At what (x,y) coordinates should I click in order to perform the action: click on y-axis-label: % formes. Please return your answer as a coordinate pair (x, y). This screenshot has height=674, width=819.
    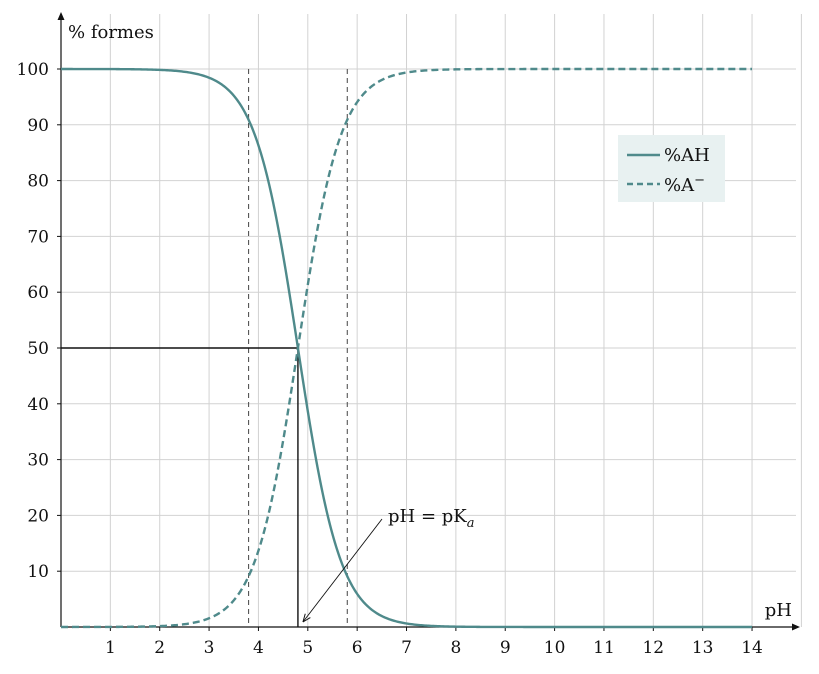
    Looking at the image, I should click on (111, 32).